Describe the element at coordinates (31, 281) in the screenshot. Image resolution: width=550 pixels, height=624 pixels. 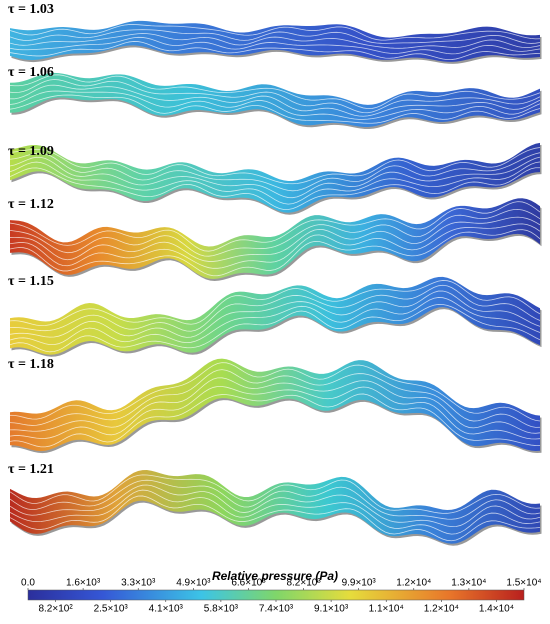
I see `tortuosity-label: τ = 1.15` at that location.